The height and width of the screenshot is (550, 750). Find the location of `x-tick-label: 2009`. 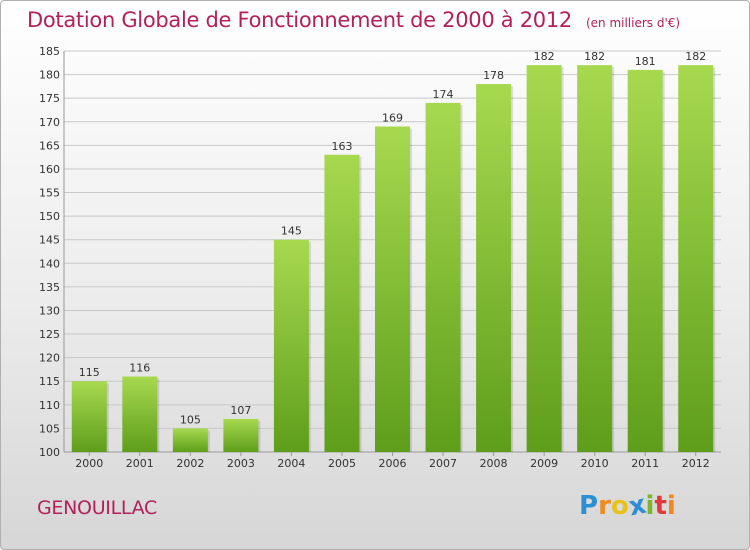

x-tick-label: 2009 is located at coordinates (544, 463).